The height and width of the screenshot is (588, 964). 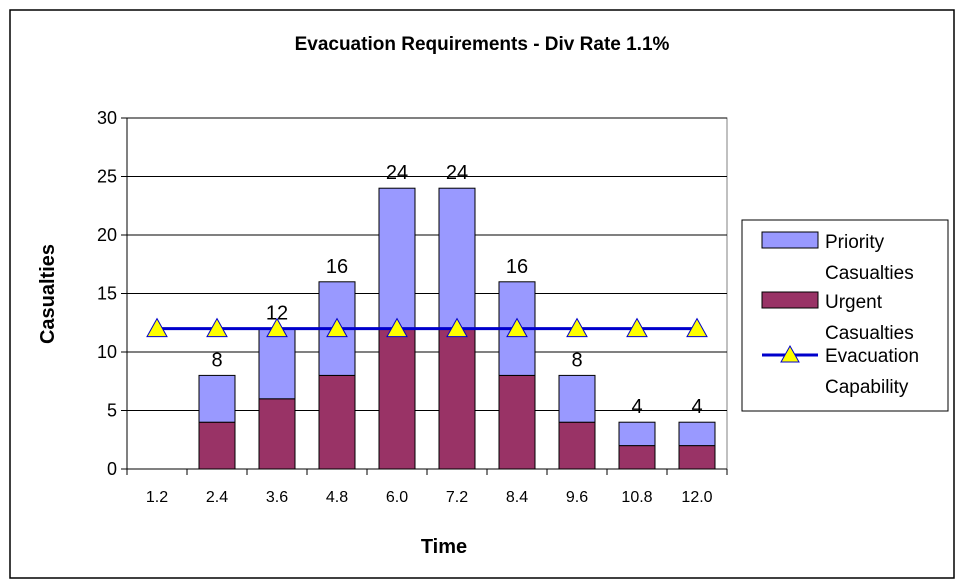 What do you see at coordinates (872, 356) in the screenshot?
I see `legend-label-evac-line1: Evacuation` at bounding box center [872, 356].